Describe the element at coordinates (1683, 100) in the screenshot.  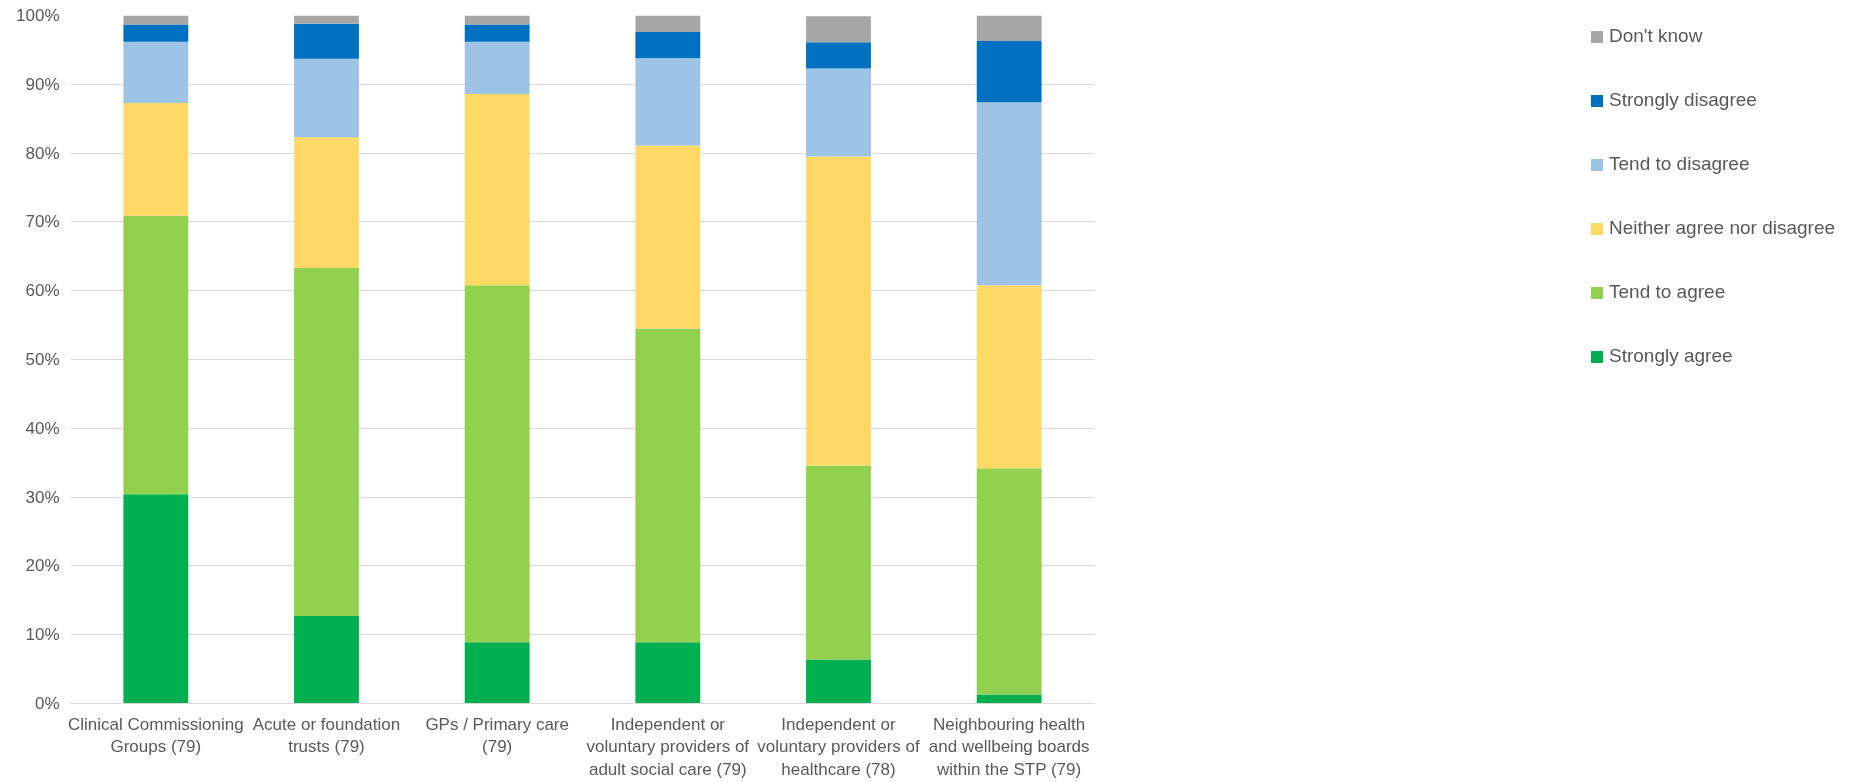
I see `legend-label: Strongly disagree` at that location.